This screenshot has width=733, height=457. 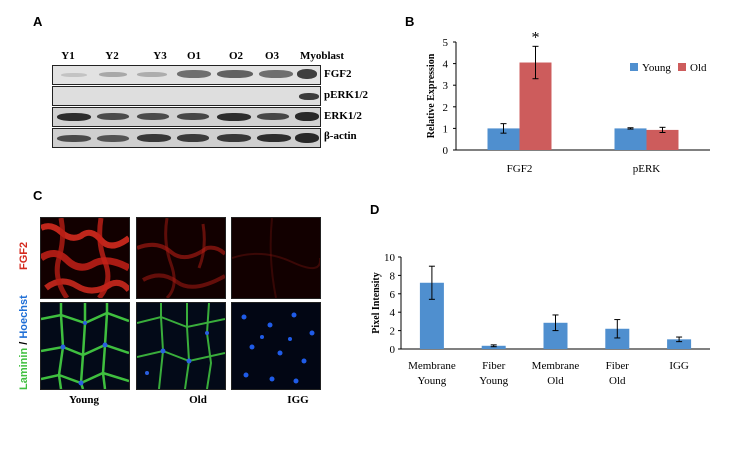 What do you see at coordinates (276, 258) in the screenshot?
I see `micrograph-fgf2-igg` at bounding box center [276, 258].